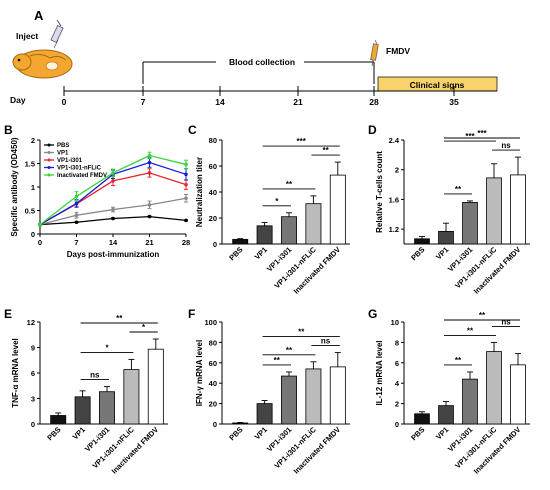 The width and height of the screenshot is (550, 490). Describe the element at coordinates (394, 140) in the screenshot. I see `y-tick-label: 2.4` at that location.